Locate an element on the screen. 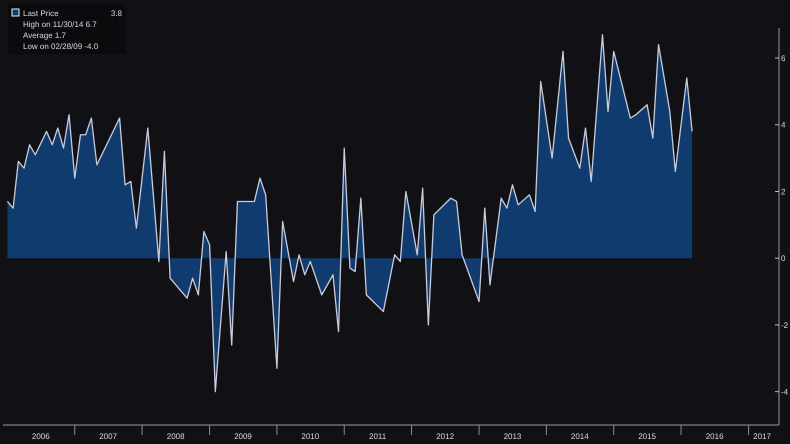 Image resolution: width=790 pixels, height=444 pixels. annotation: High on 11/30/14 6.7 is located at coordinates (60, 24).